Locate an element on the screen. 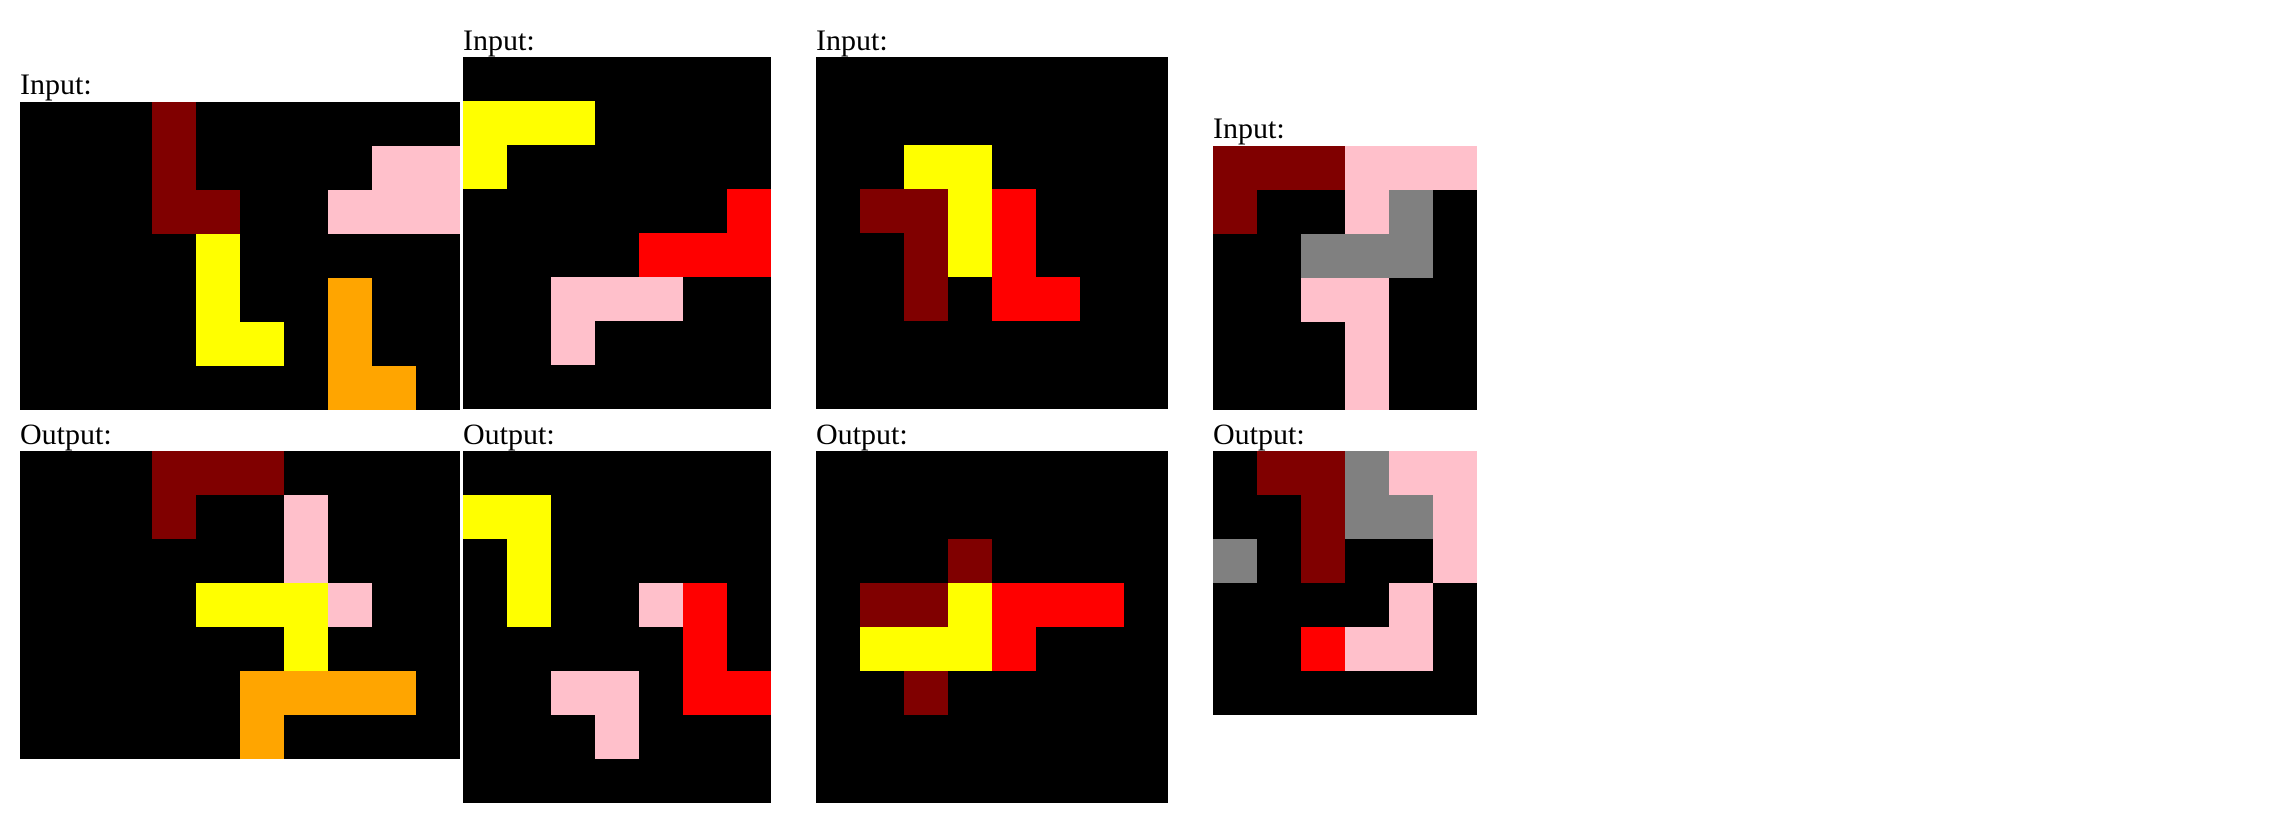 The image size is (2272, 816). test-input-label: Input: is located at coordinates (1249, 128).